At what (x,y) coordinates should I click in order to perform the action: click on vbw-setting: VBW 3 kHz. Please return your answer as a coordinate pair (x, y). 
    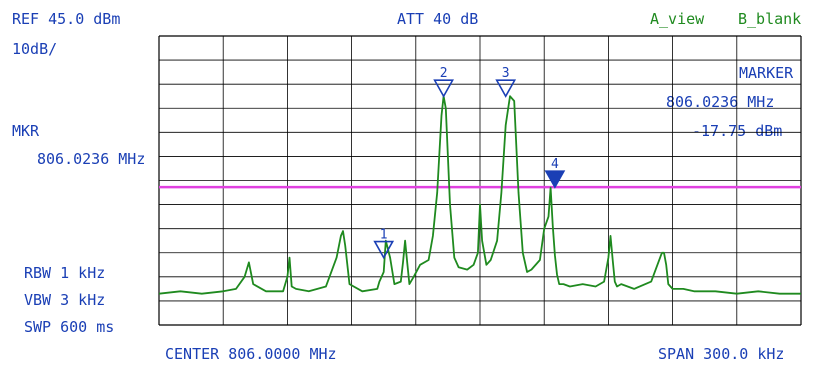
    Looking at the image, I should click on (65, 300).